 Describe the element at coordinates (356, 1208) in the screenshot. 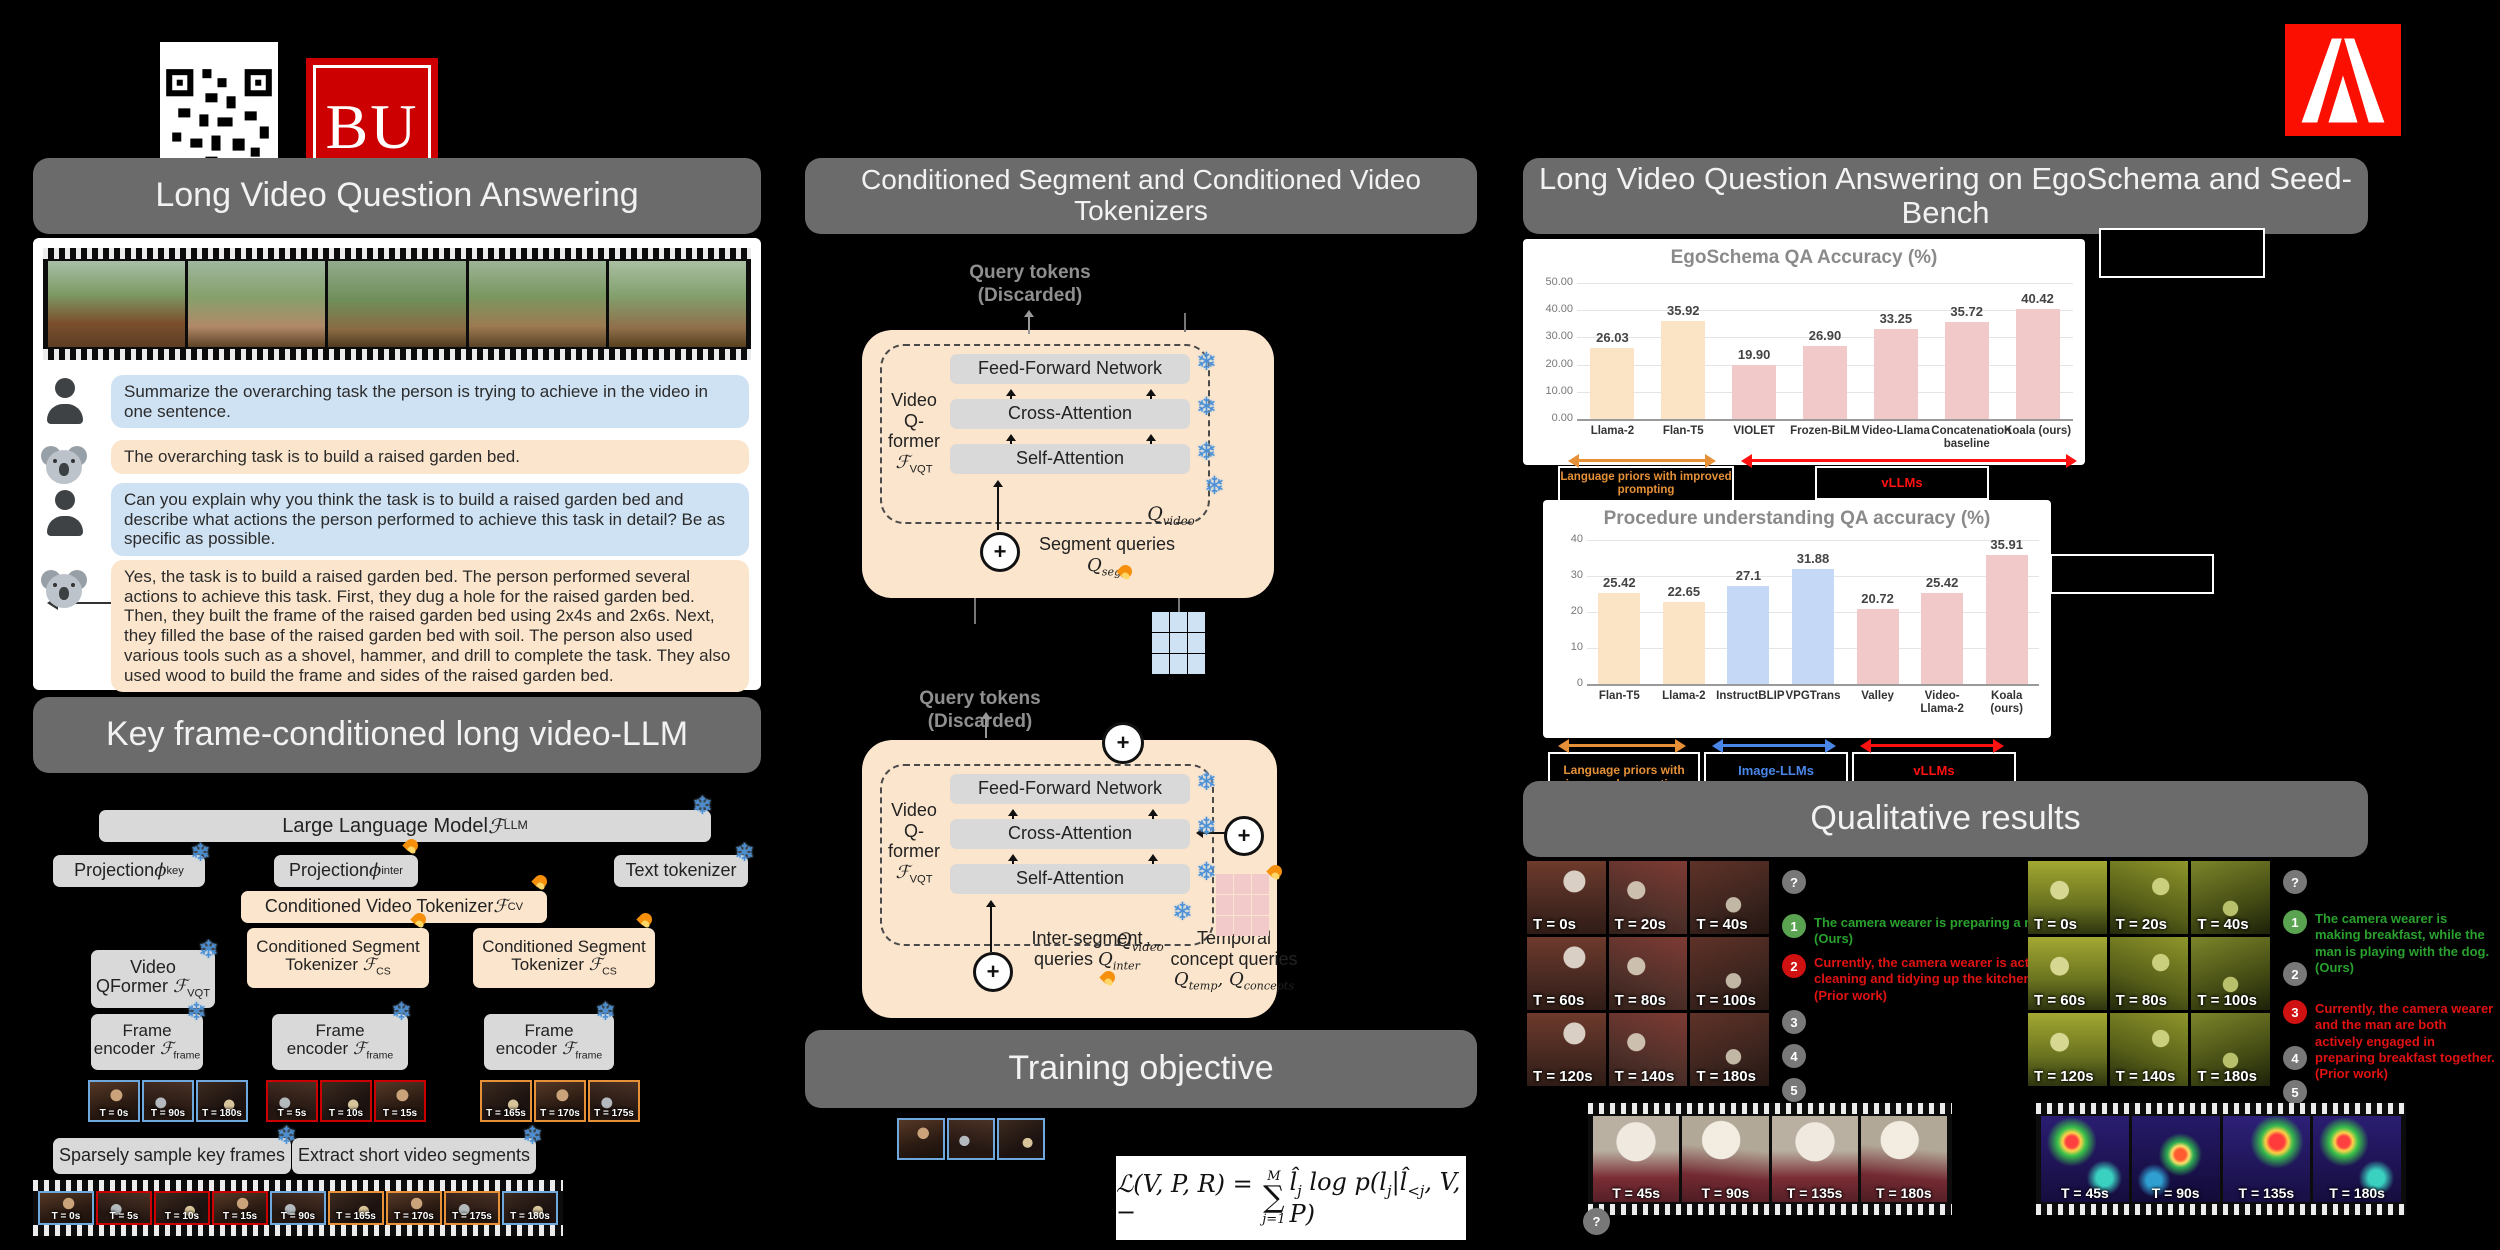

I see `video-frame: T = 165s` at that location.